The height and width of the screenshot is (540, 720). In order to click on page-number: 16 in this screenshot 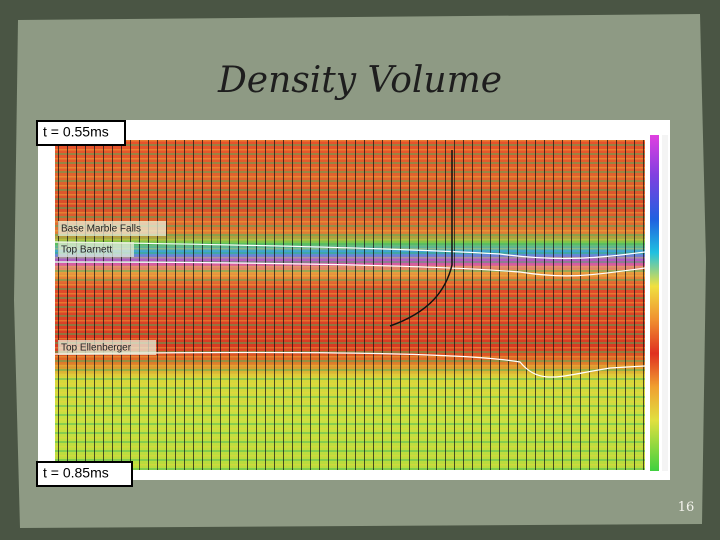, I will do `click(686, 507)`.